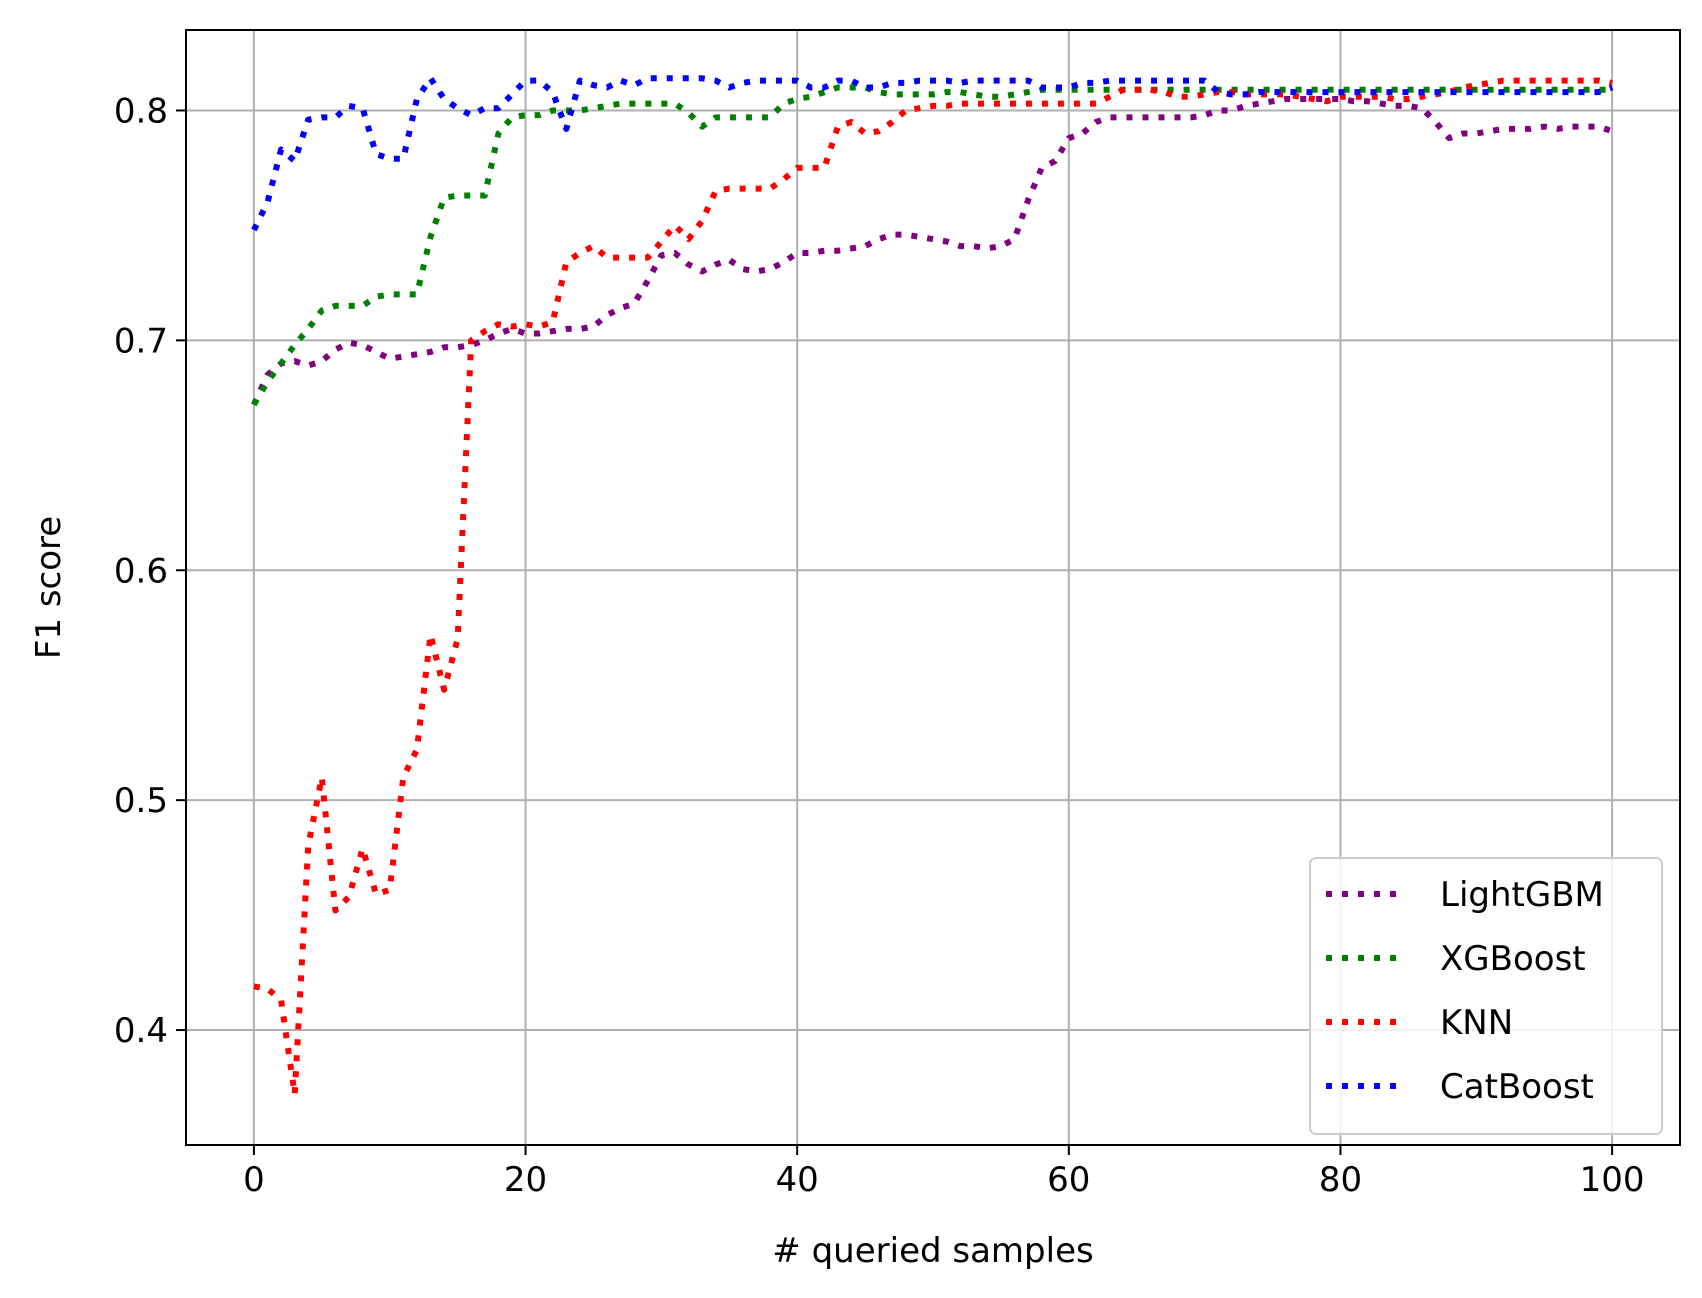  Describe the element at coordinates (141, 571) in the screenshot. I see `y-tick-label: 0.6` at that location.